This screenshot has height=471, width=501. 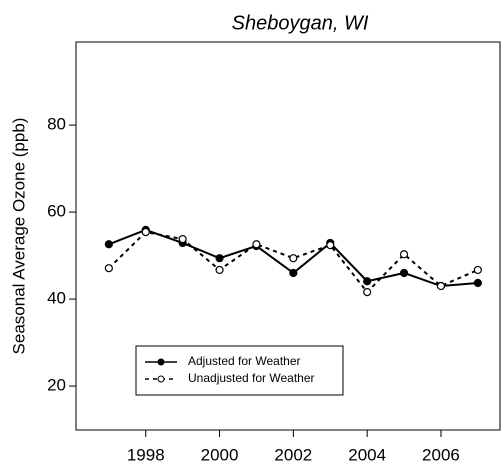 What do you see at coordinates (146, 454) in the screenshot?
I see `x-tick-label: 1998` at bounding box center [146, 454].